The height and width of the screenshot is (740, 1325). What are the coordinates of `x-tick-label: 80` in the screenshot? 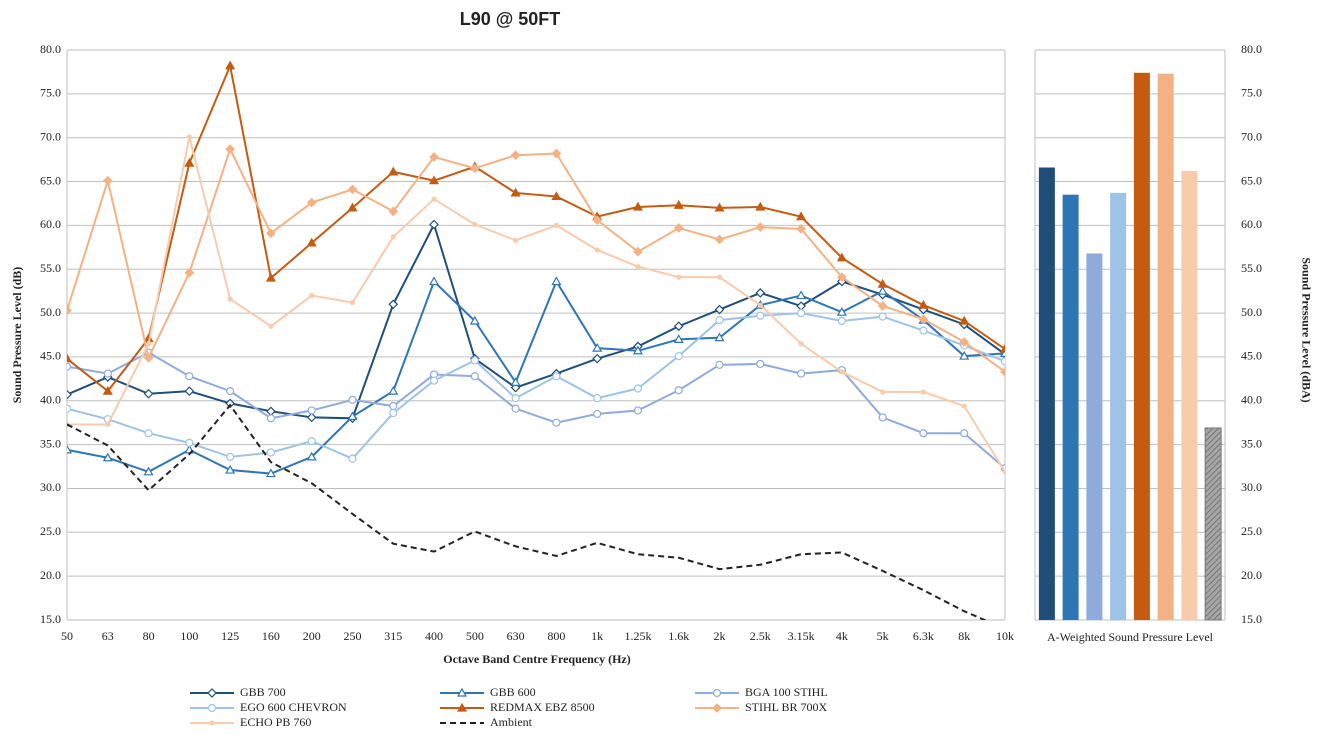 It's located at (149, 636).